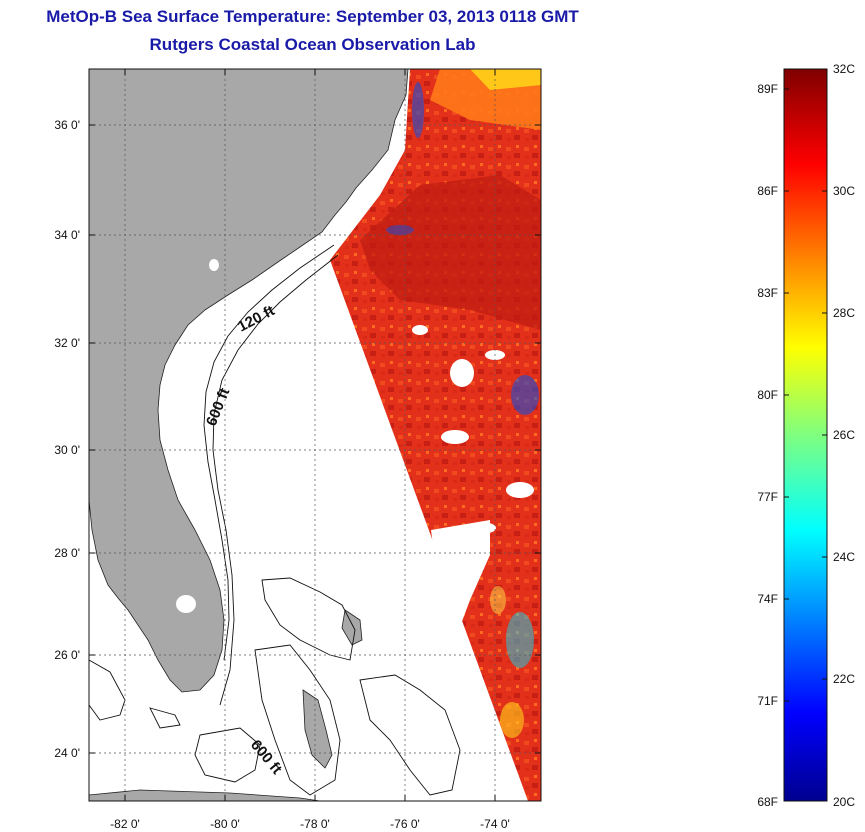 The image size is (865, 832). What do you see at coordinates (67, 343) in the screenshot?
I see `lat-label: 32 0'` at bounding box center [67, 343].